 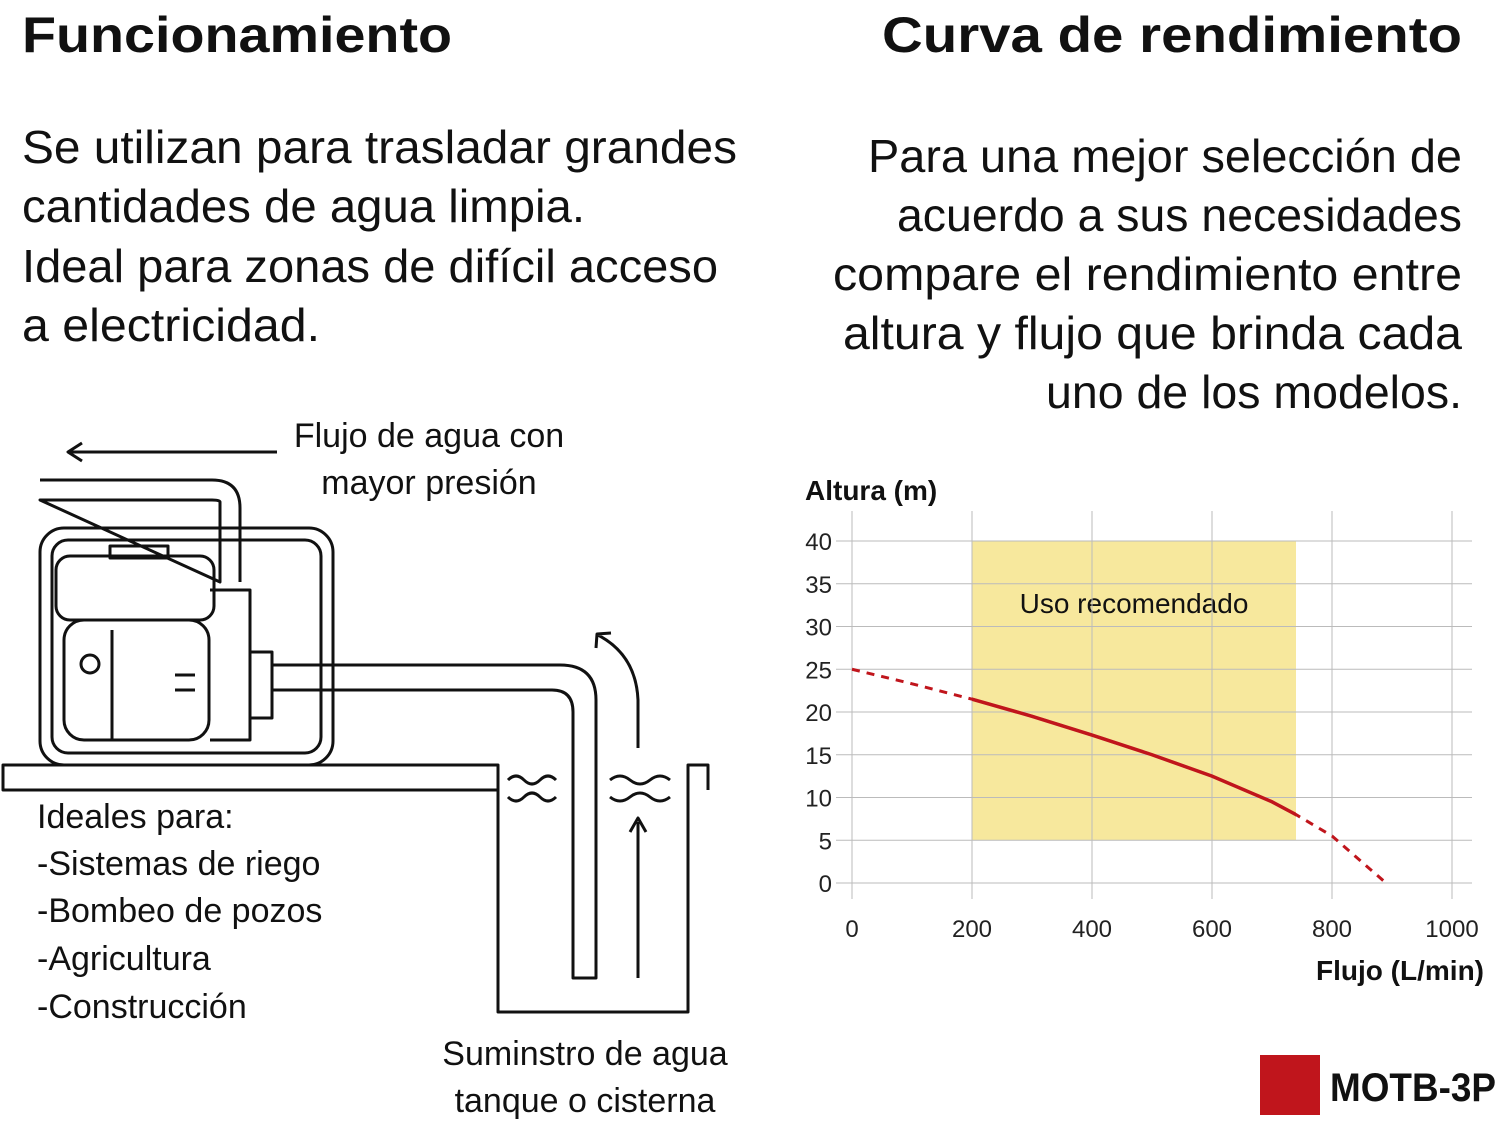 What do you see at coordinates (972, 929) in the screenshot?
I see `x-tick-label: 200` at bounding box center [972, 929].